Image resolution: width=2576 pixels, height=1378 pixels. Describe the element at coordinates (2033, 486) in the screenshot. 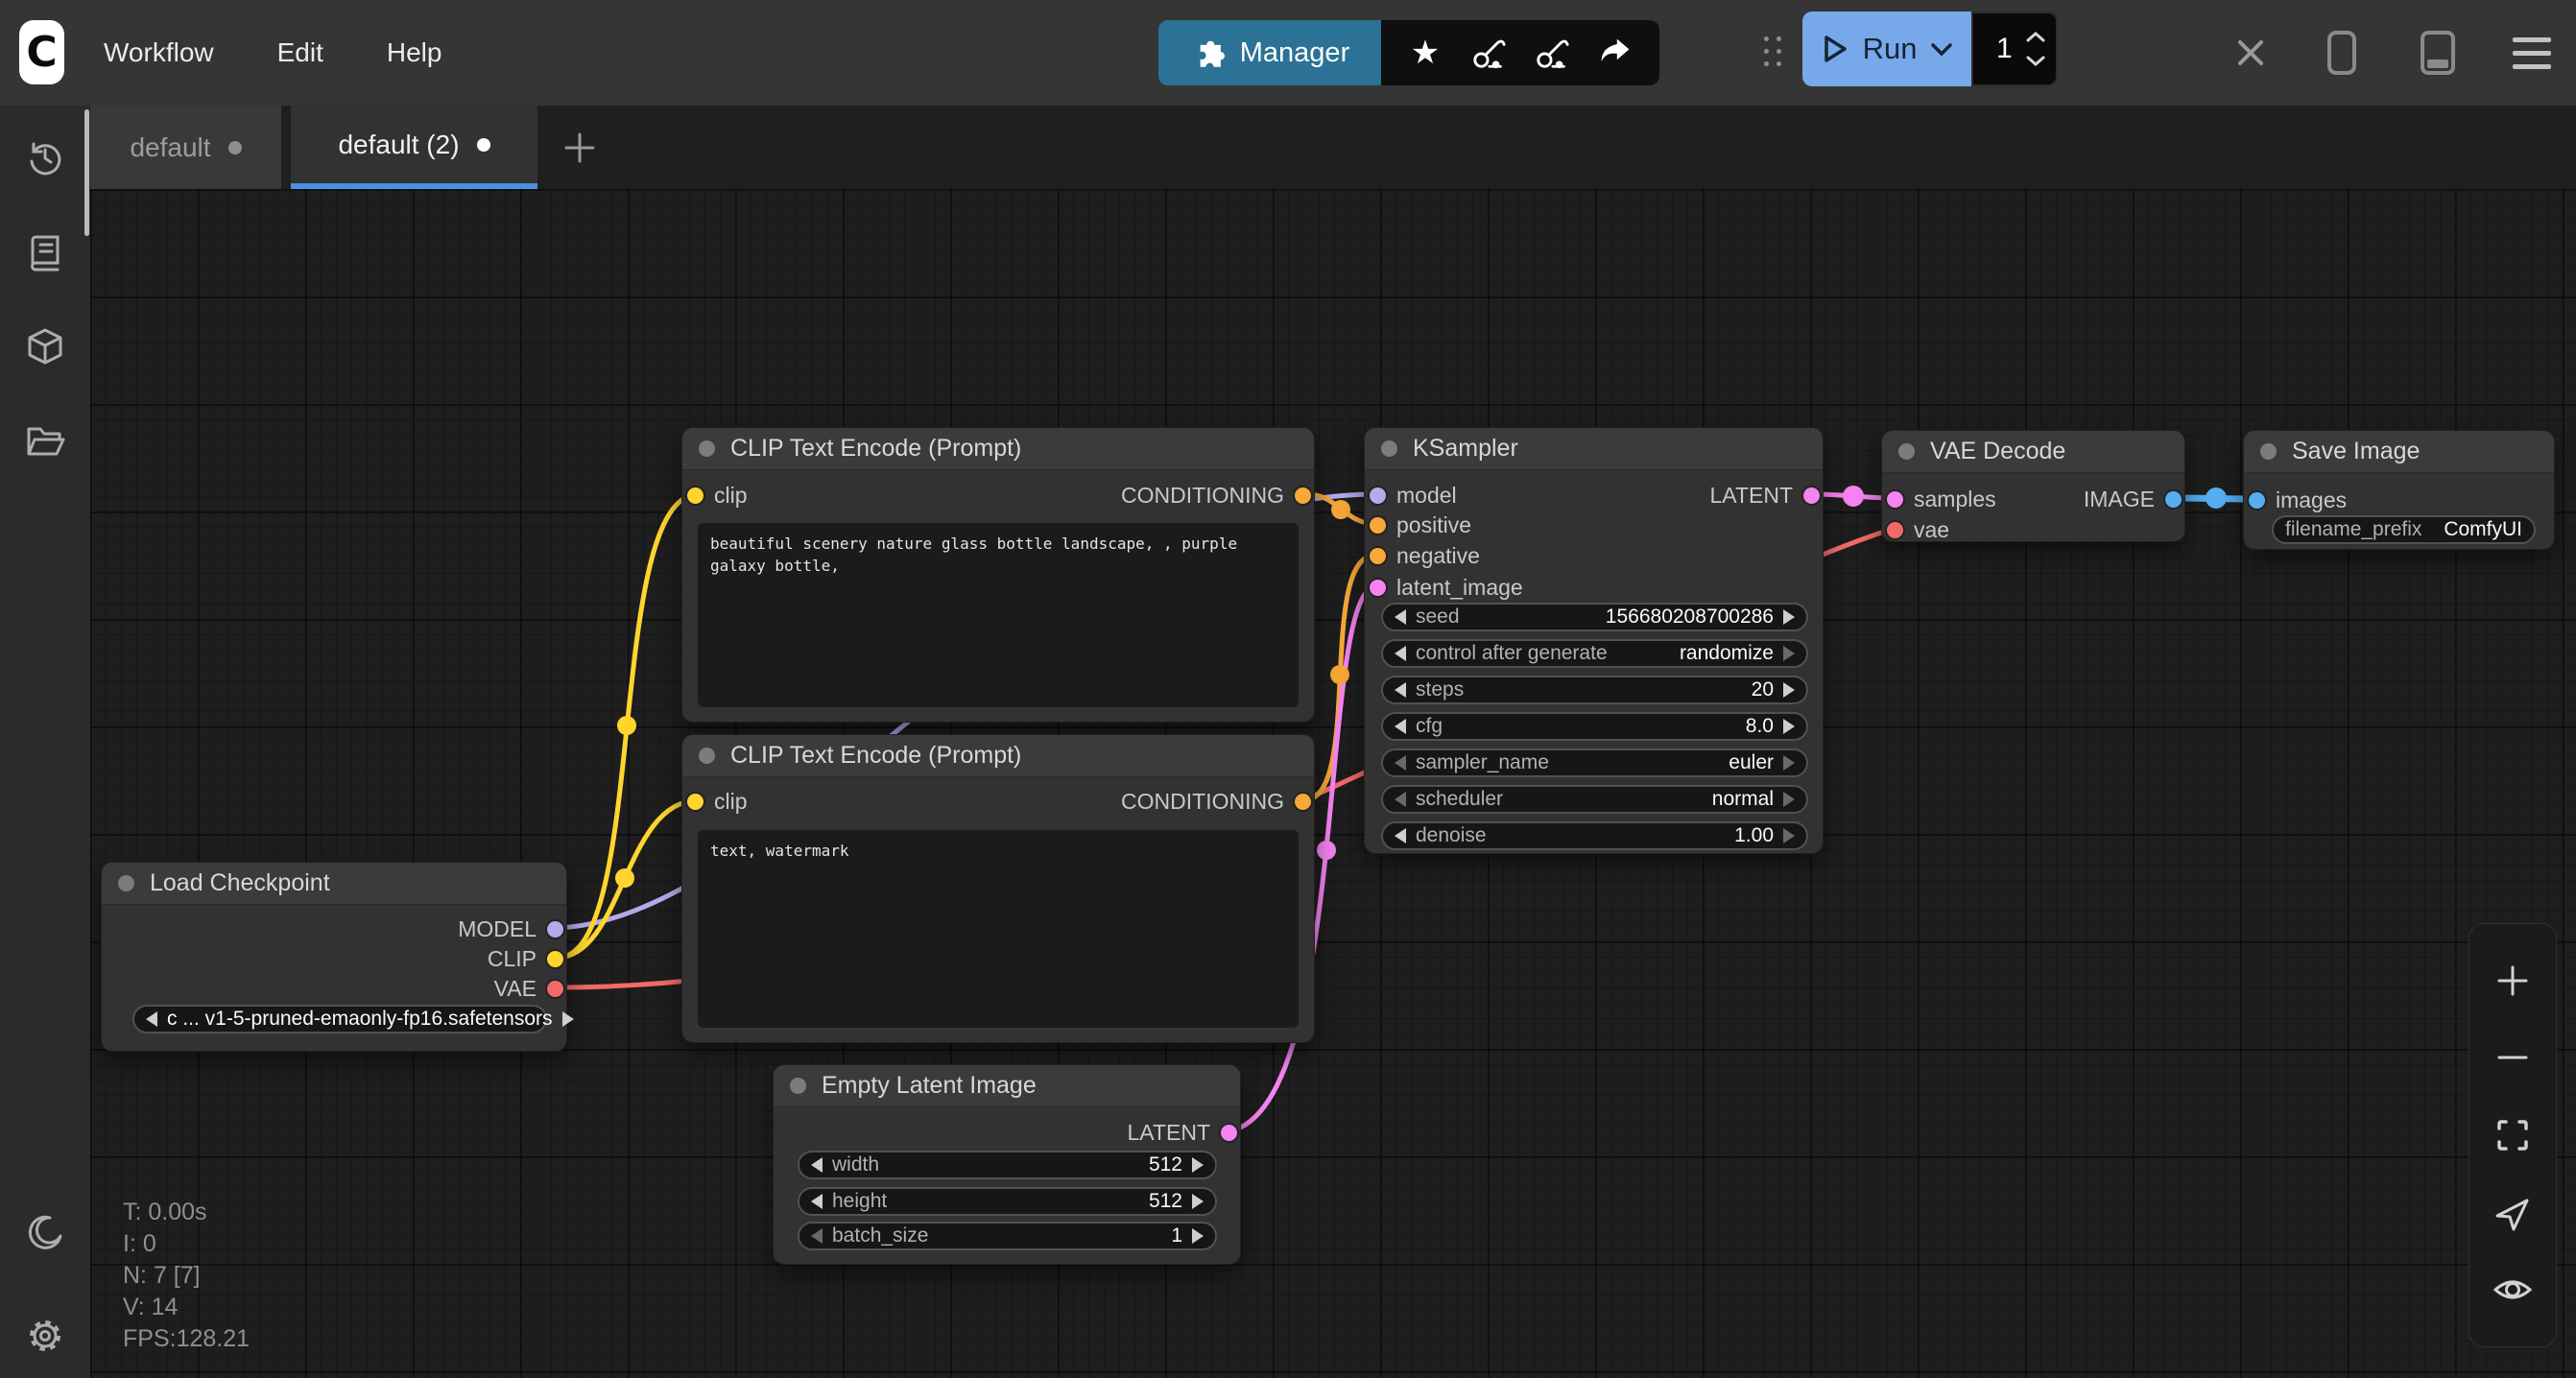

I see `node-vae-decode: VAE Decode samples vae IMAGE` at that location.